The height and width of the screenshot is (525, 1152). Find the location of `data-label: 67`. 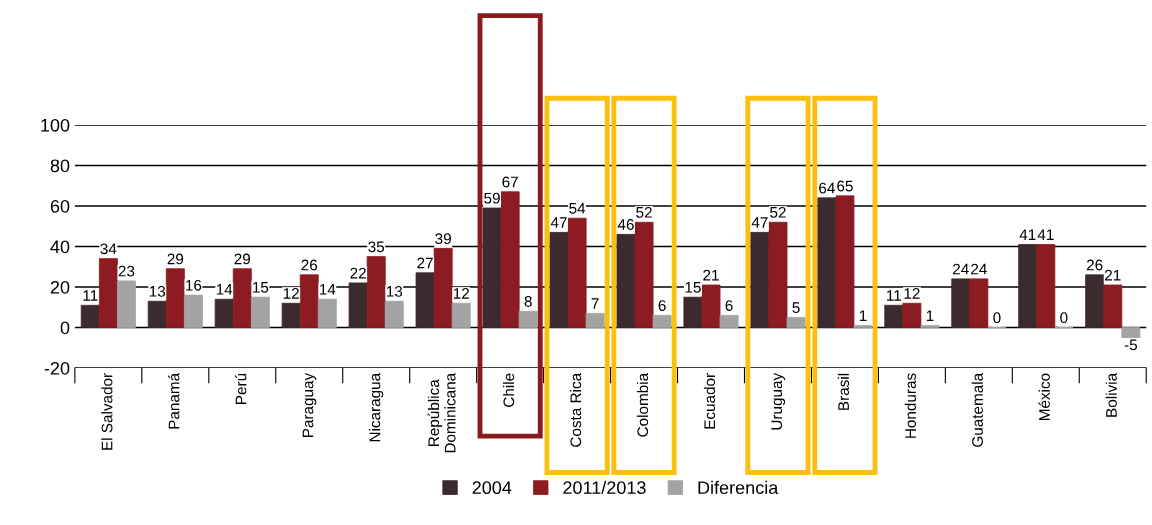

data-label: 67 is located at coordinates (510, 182).